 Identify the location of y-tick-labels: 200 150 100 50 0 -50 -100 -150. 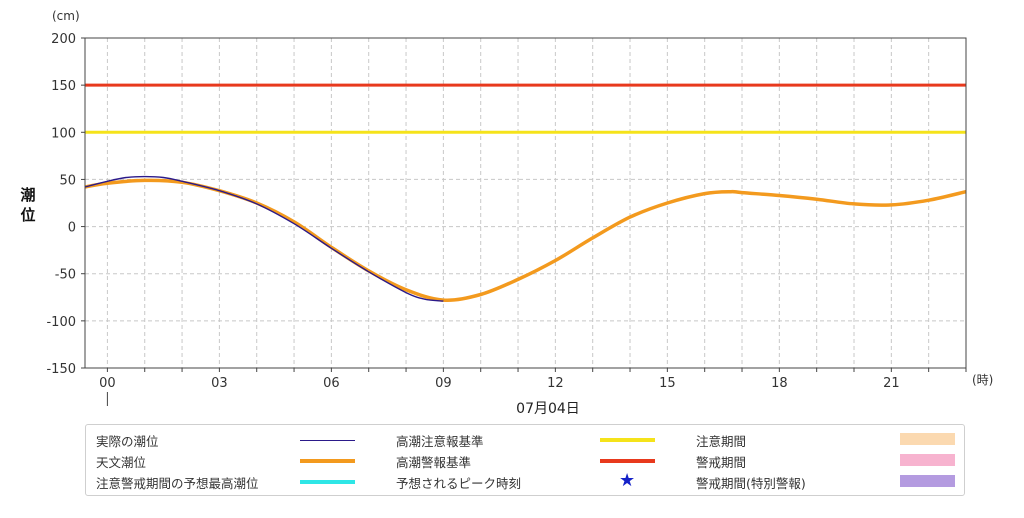
(65, 204).